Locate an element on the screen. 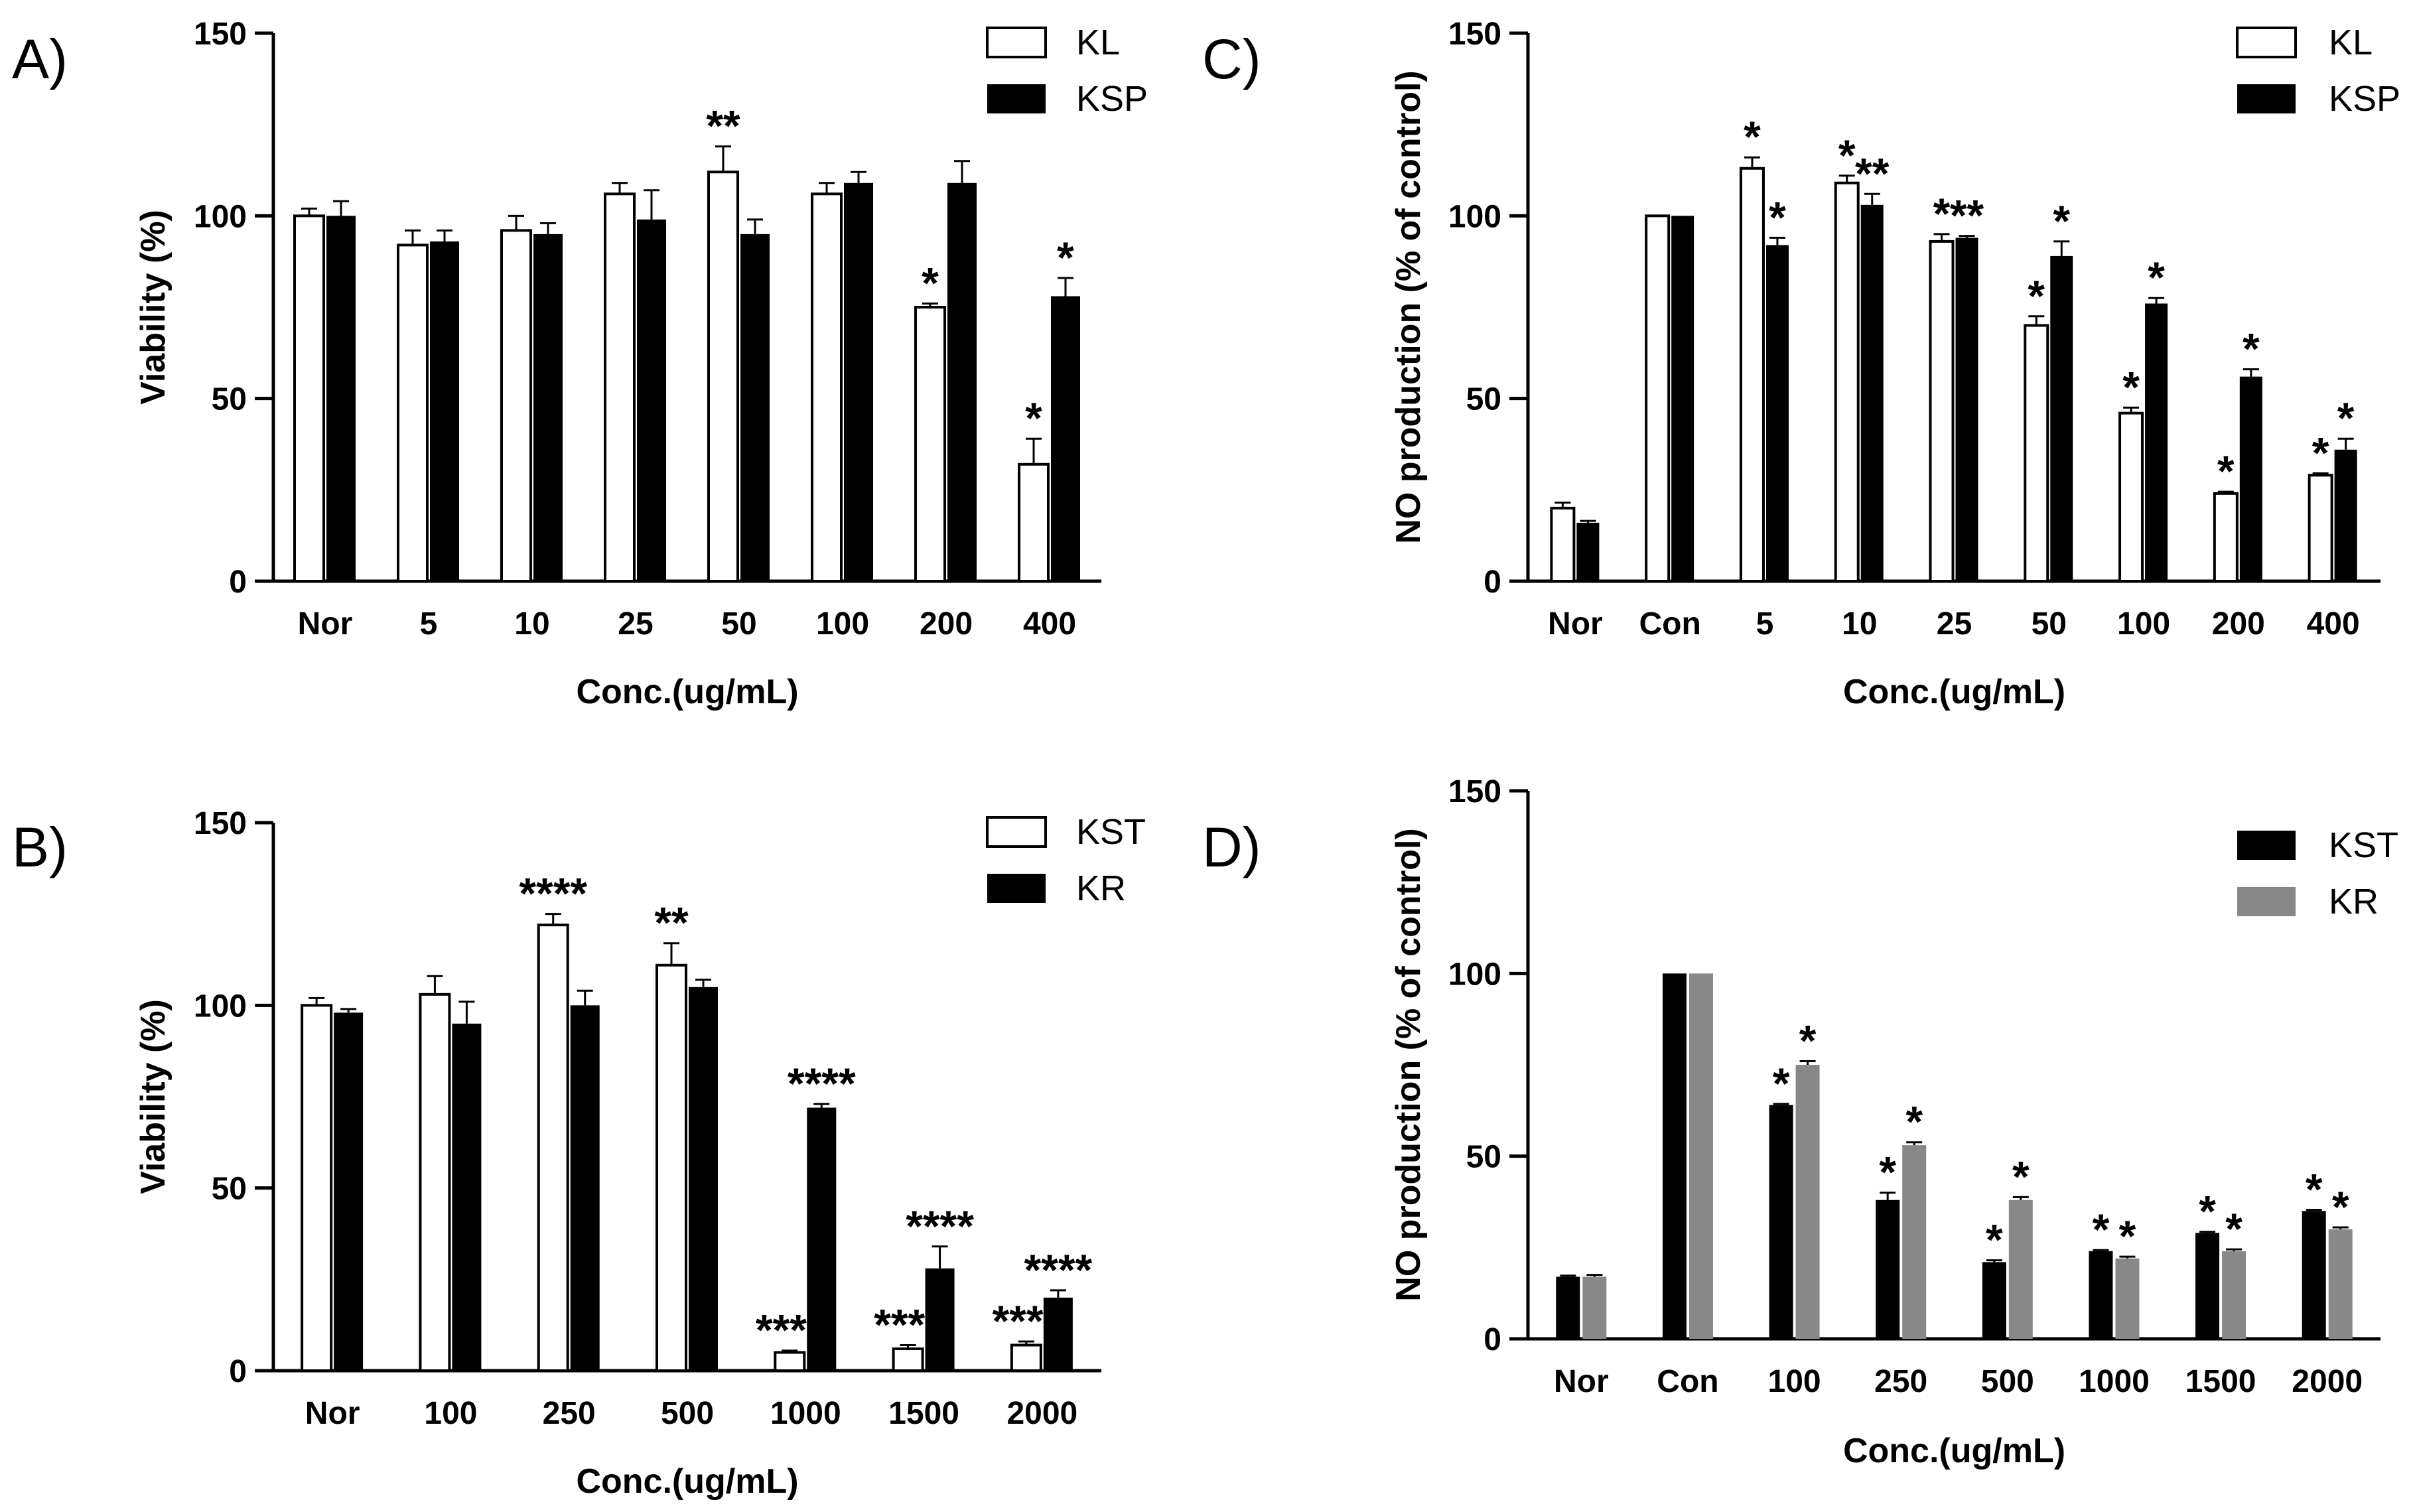  x-tick-label: 10 is located at coordinates (1860, 624).